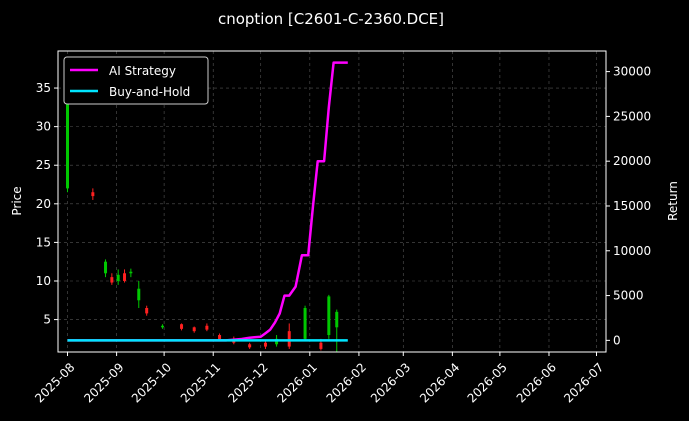  Describe the element at coordinates (247, 382) in the screenshot. I see `x-tick-label: 2025-12` at that location.